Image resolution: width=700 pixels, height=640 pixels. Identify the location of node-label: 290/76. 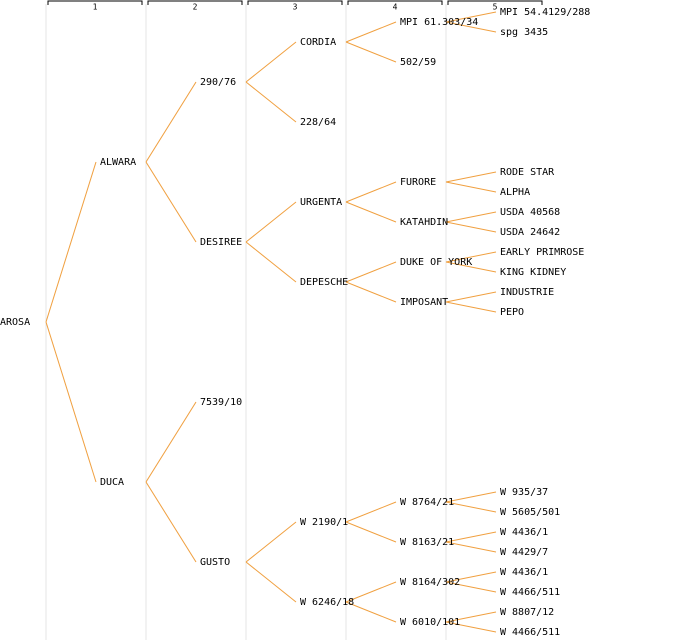
(218, 82).